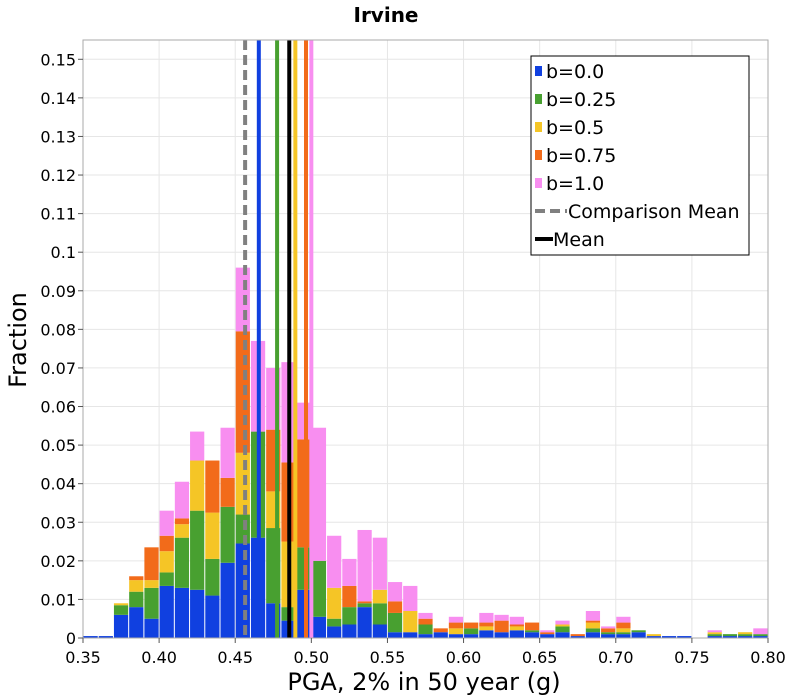 The image size is (800, 700). I want to click on y-tick-label-12: 0.12, so click(58, 175).